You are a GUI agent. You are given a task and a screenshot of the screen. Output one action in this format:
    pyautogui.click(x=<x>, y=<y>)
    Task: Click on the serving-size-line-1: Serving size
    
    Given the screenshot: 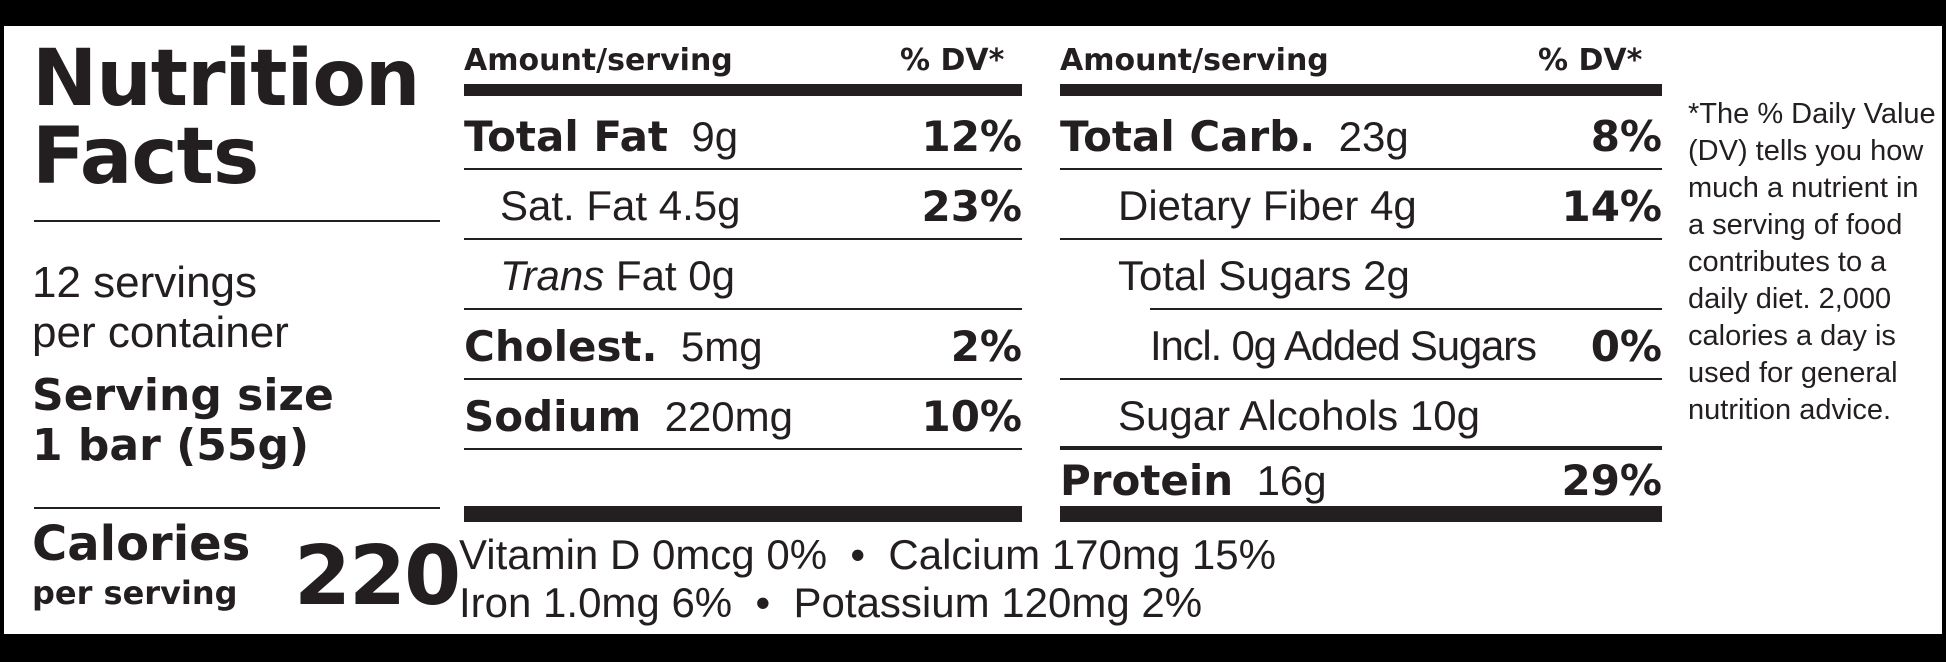 What is the action you would take?
    pyautogui.click(x=183, y=395)
    